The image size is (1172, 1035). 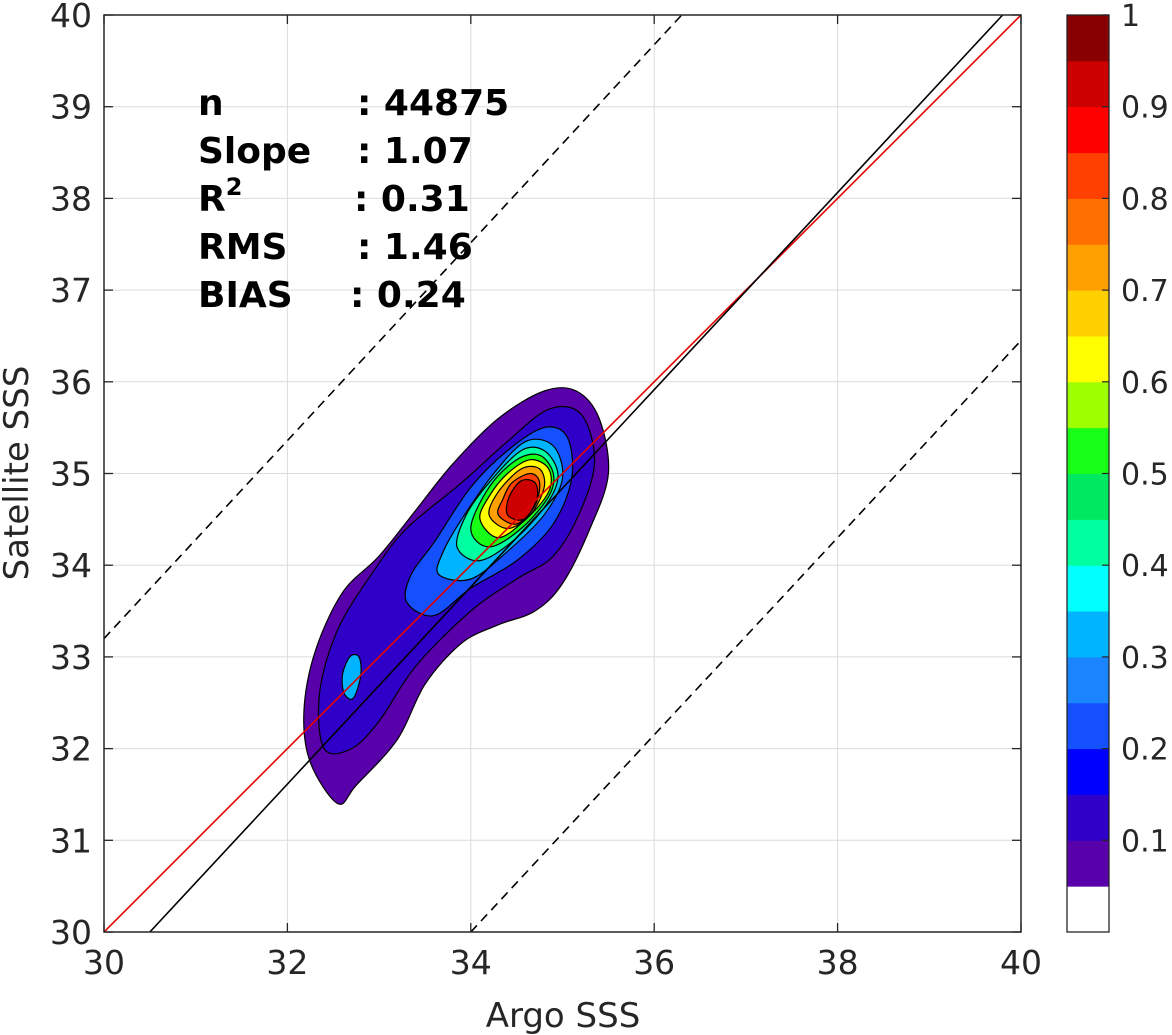 I want to click on y-tick-label: 36, so click(x=71, y=382).